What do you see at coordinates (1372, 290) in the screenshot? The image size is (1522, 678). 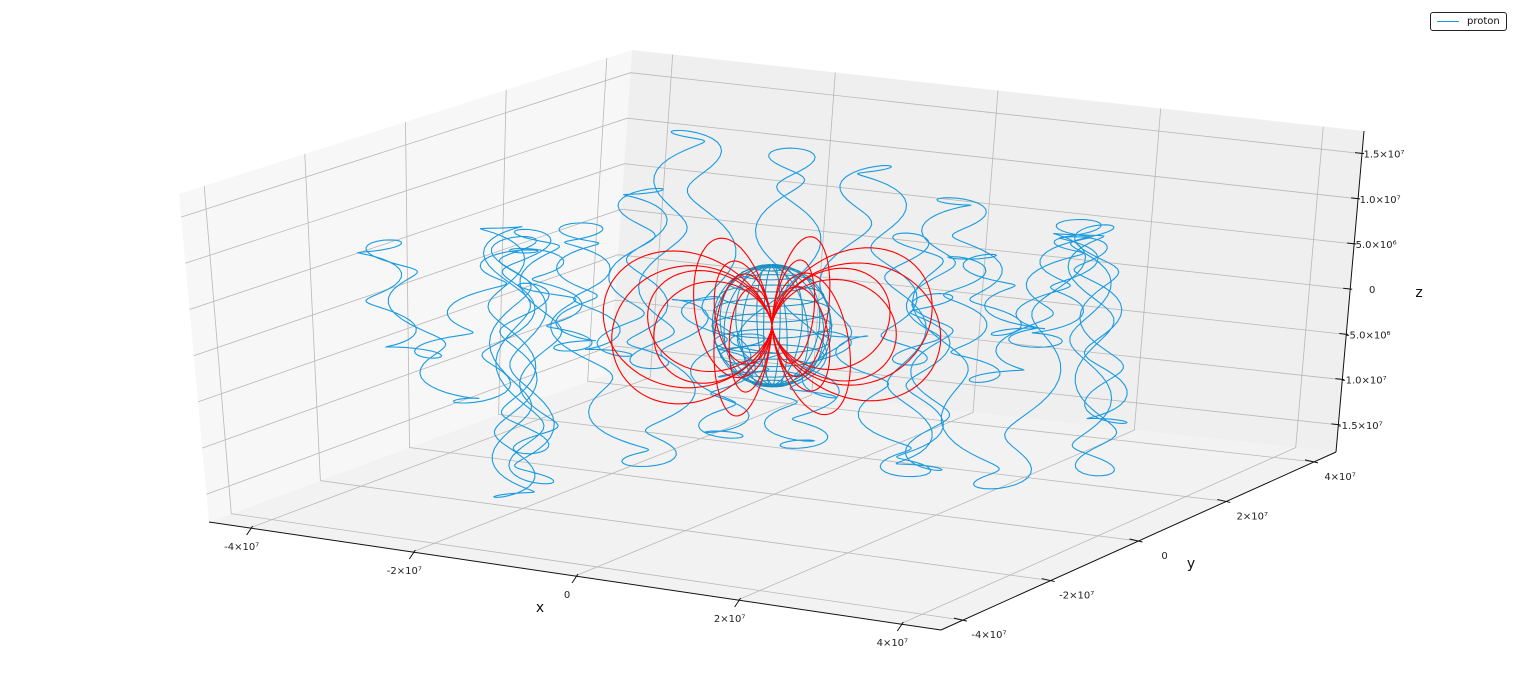 I see `z-tick-label: 0` at bounding box center [1372, 290].